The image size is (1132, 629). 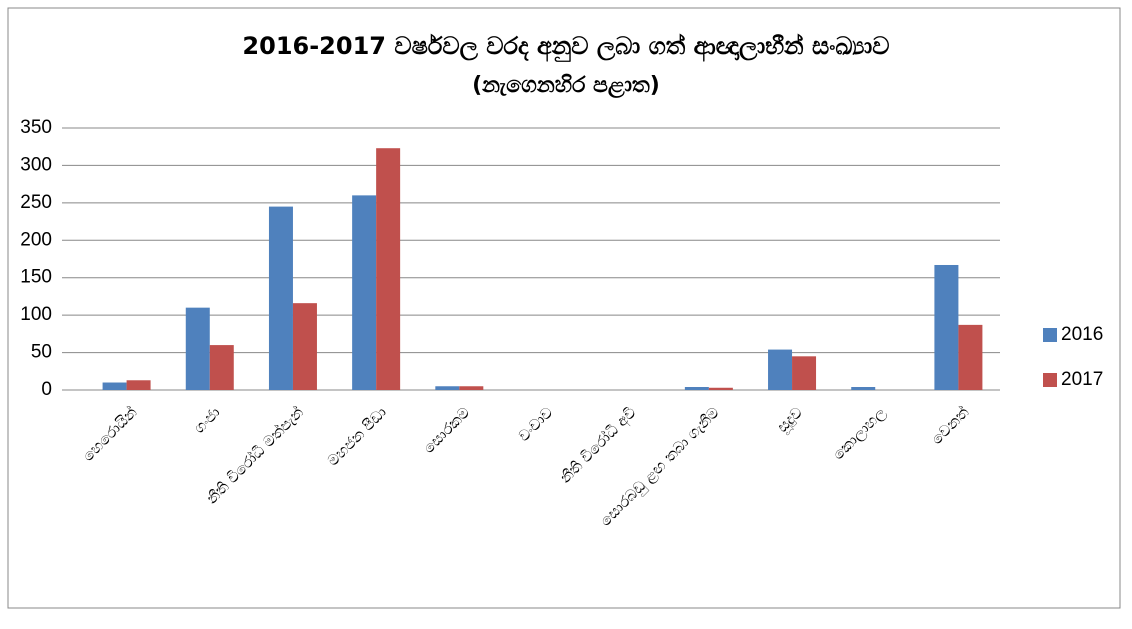 I want to click on y-tick-label: 300, so click(x=36, y=164).